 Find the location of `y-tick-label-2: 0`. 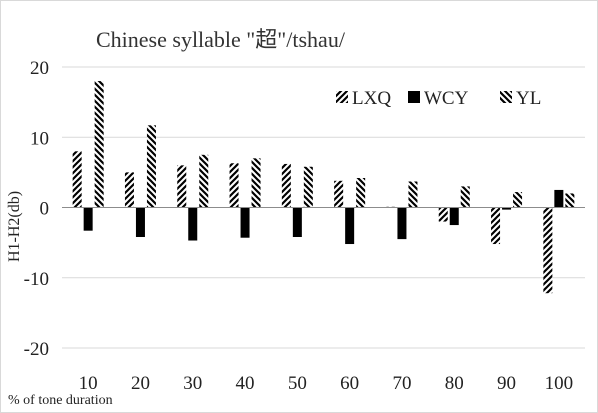

y-tick-label-2: 0 is located at coordinates (45, 209).